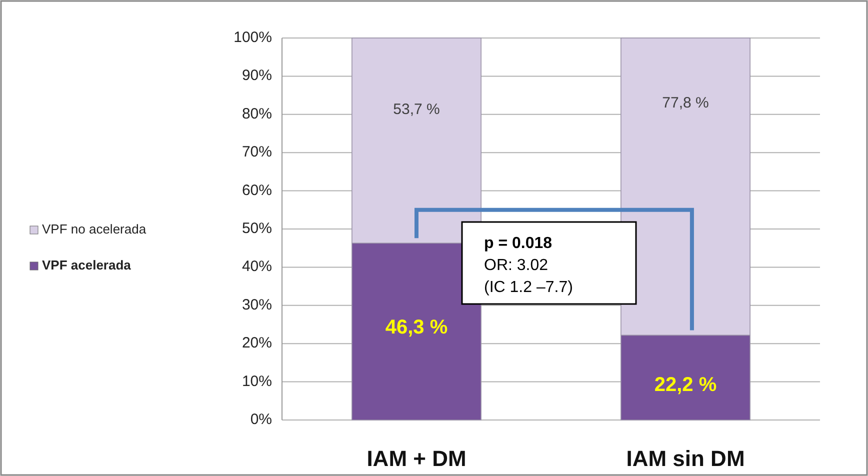 The width and height of the screenshot is (868, 476). What do you see at coordinates (416, 327) in the screenshot?
I see `data-label: 46,3 %` at bounding box center [416, 327].